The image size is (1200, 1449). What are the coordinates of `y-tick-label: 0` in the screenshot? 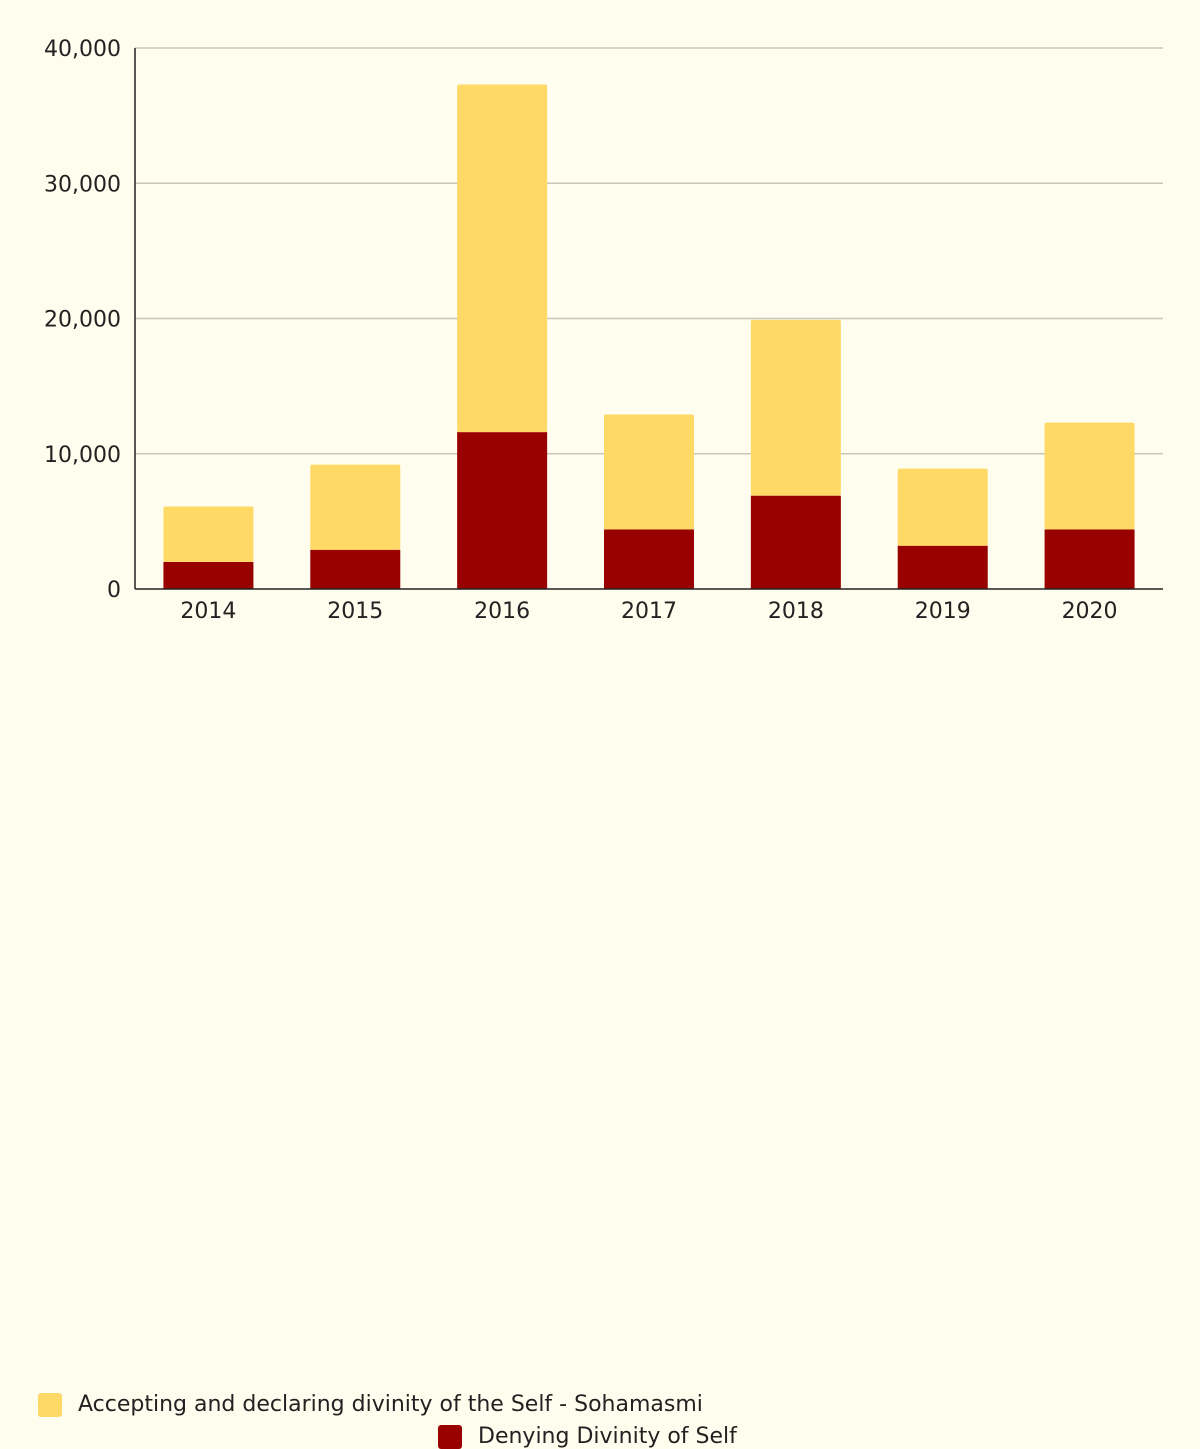 It's located at (114, 590).